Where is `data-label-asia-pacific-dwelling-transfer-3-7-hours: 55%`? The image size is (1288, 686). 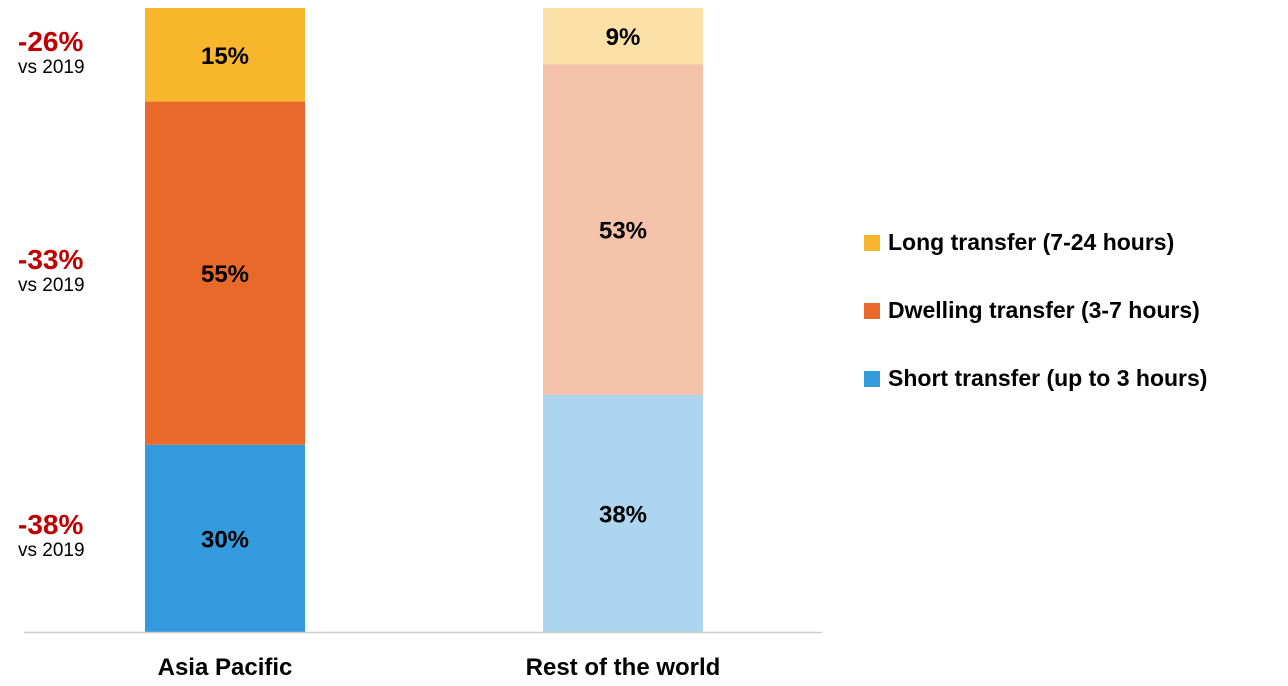
data-label-asia-pacific-dwelling-transfer-3-7-hours: 55% is located at coordinates (225, 274).